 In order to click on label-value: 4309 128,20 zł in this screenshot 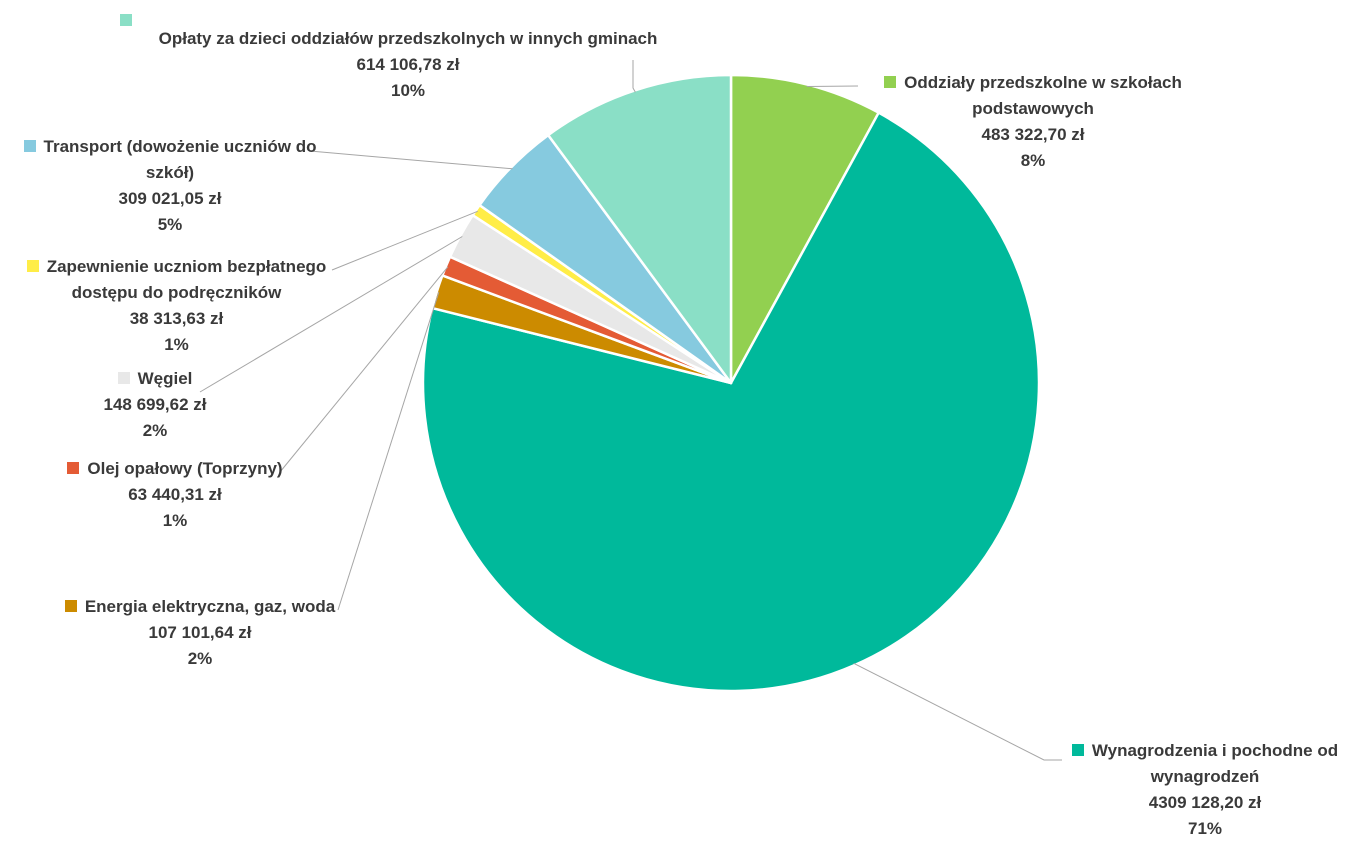, I will do `click(1205, 802)`.